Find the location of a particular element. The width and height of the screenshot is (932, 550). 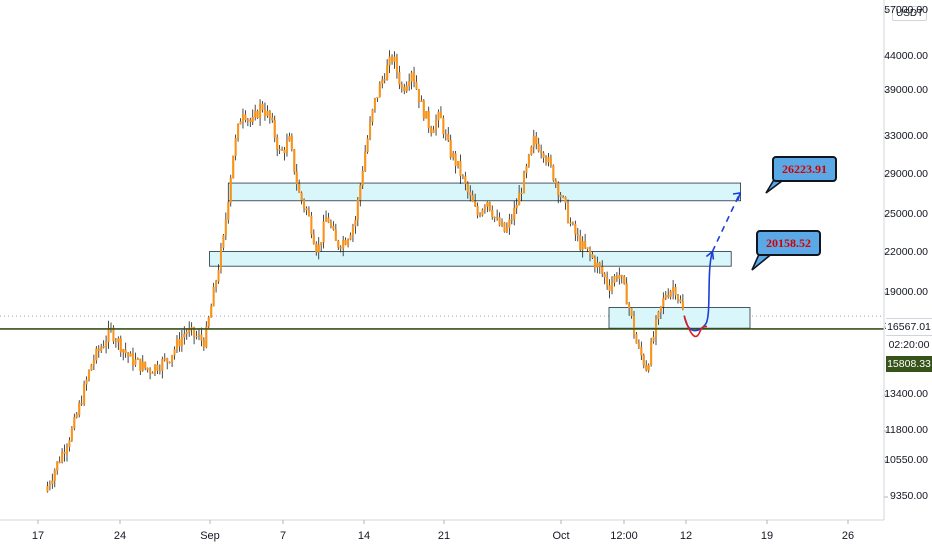

time-tick-label: 12 is located at coordinates (686, 536).